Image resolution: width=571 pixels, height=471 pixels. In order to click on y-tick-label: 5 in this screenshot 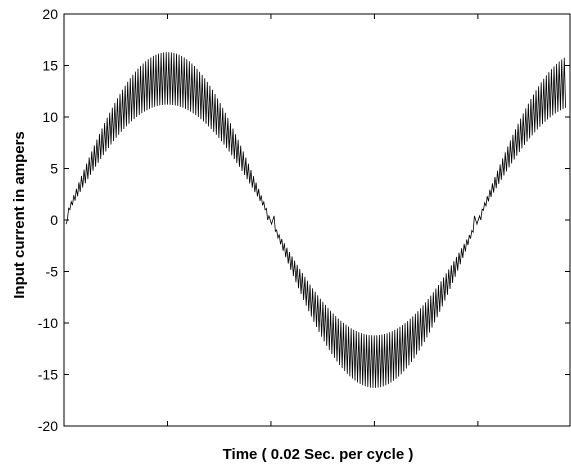, I will do `click(54, 169)`.